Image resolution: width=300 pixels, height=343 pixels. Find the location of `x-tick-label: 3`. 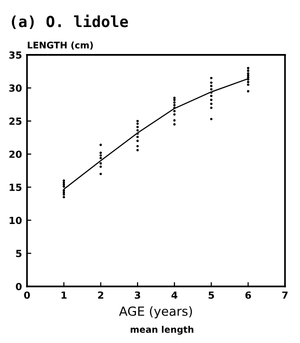

x-tick-label: 3 is located at coordinates (137, 295).